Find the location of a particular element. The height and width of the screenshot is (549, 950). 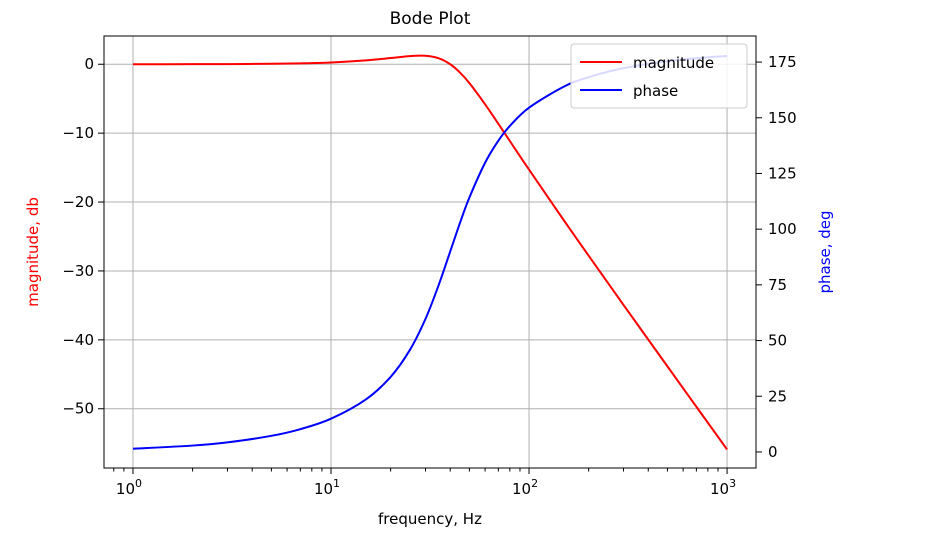

y-tick-label-right: 175 is located at coordinates (782, 62).